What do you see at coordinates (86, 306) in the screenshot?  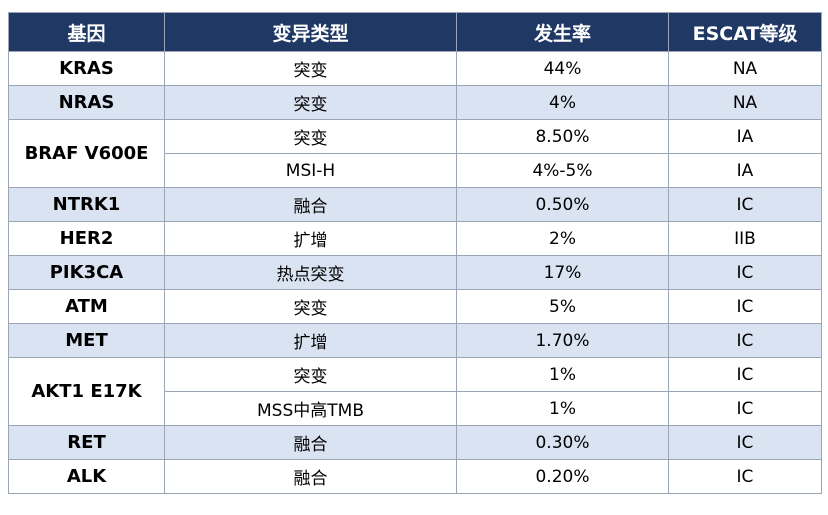 I see `gene-cell: ATM` at bounding box center [86, 306].